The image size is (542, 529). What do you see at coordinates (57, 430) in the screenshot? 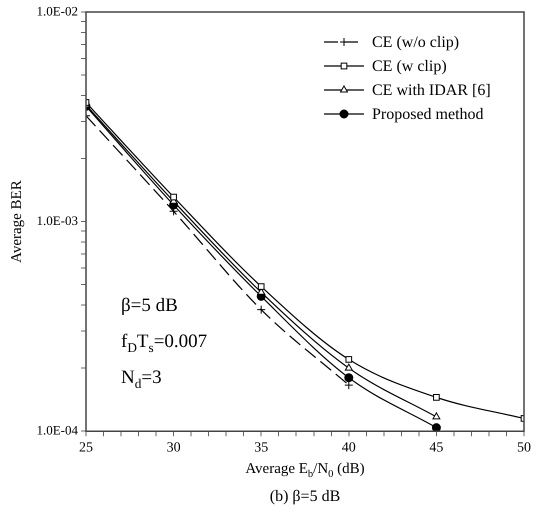
I see `y-tick-label: 1.0E-04` at bounding box center [57, 430].